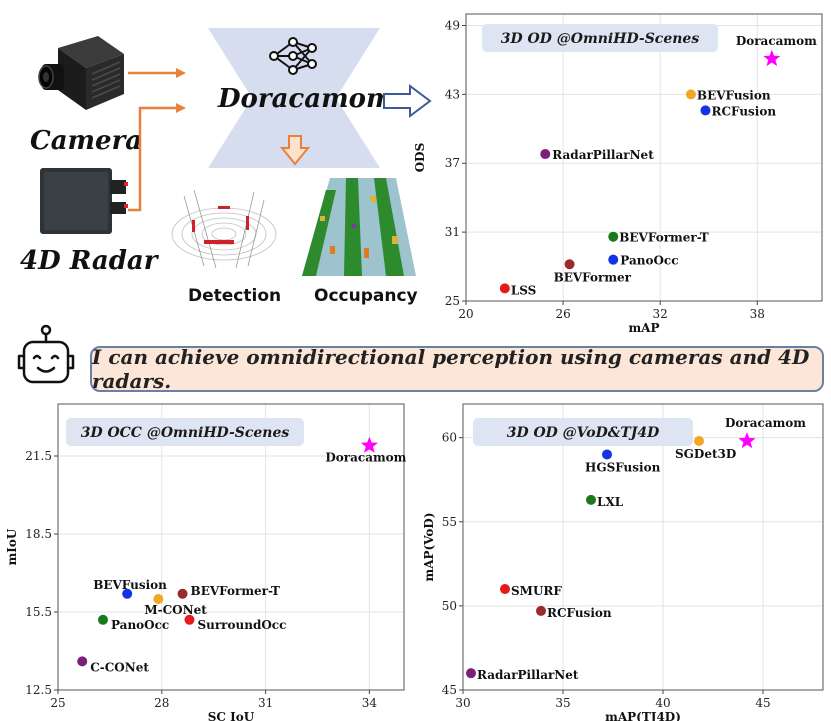  Describe the element at coordinates (235, 296) in the screenshot. I see `detection-label: Detection` at that location.